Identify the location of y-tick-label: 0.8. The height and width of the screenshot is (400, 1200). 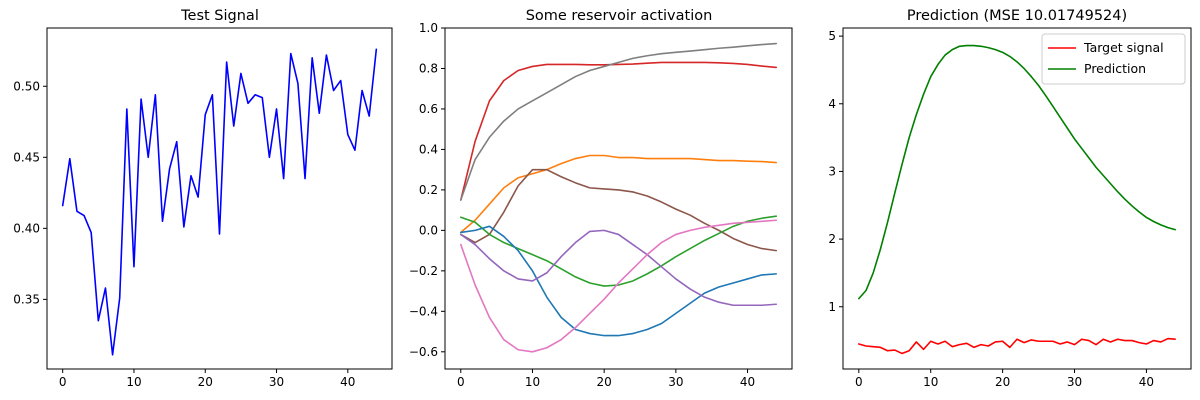
(428, 68).